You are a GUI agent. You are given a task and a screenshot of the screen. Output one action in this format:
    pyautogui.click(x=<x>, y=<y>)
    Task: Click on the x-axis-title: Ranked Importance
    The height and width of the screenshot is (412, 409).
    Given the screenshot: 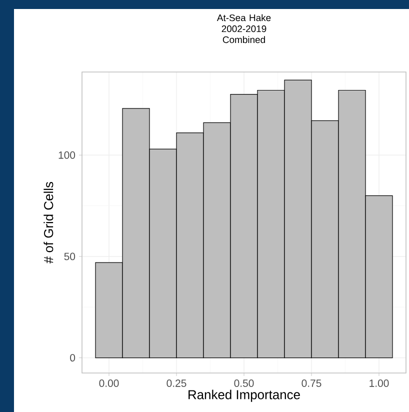 What is the action you would take?
    pyautogui.click(x=244, y=396)
    